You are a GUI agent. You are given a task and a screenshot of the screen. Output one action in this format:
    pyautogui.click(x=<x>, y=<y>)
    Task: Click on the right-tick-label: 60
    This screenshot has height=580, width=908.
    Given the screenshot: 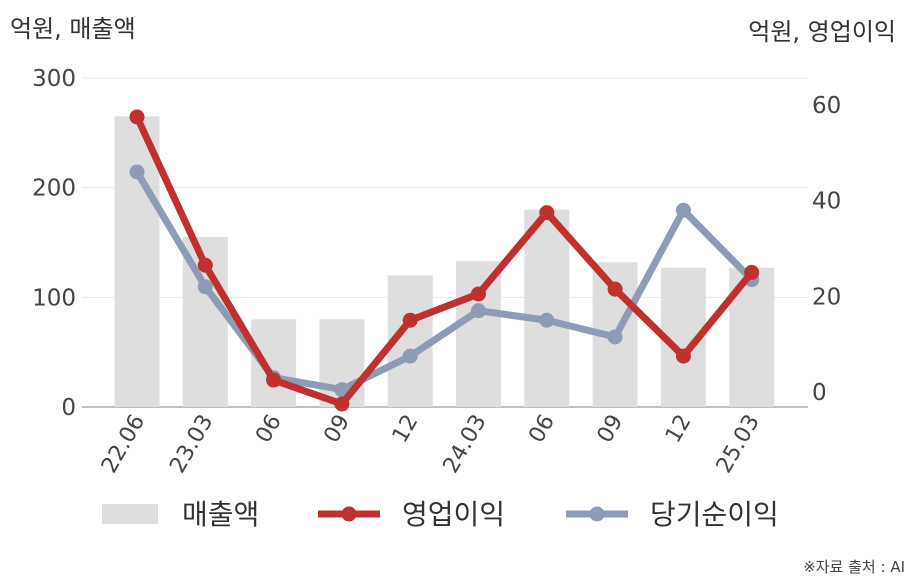 What is the action you would take?
    pyautogui.click(x=826, y=106)
    